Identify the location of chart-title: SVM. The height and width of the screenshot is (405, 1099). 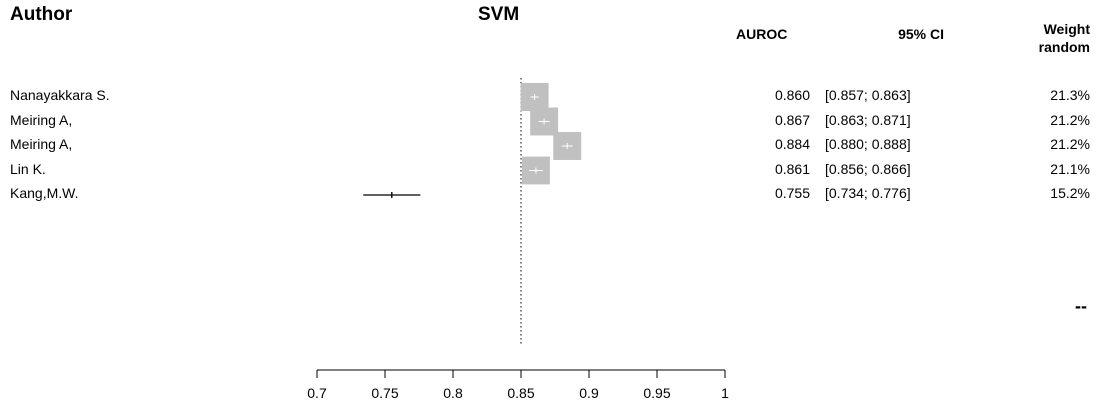
(499, 14).